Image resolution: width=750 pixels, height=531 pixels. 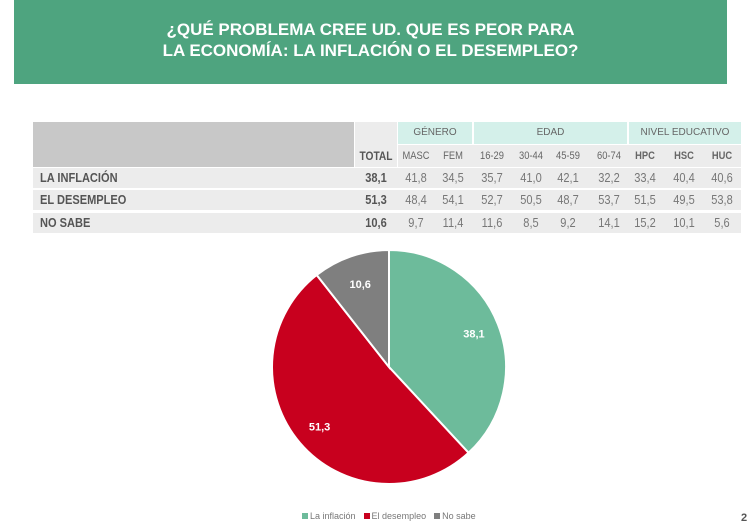 What do you see at coordinates (360, 285) in the screenshot?
I see `data-label: 10,6` at bounding box center [360, 285].